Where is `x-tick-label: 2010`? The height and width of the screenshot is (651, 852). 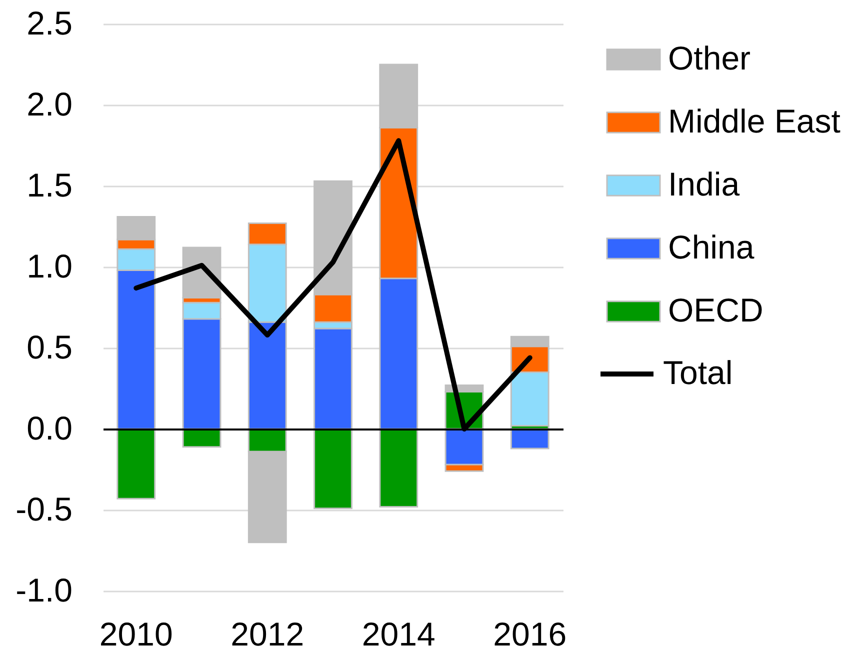 x-tick-label: 2010 is located at coordinates (136, 633).